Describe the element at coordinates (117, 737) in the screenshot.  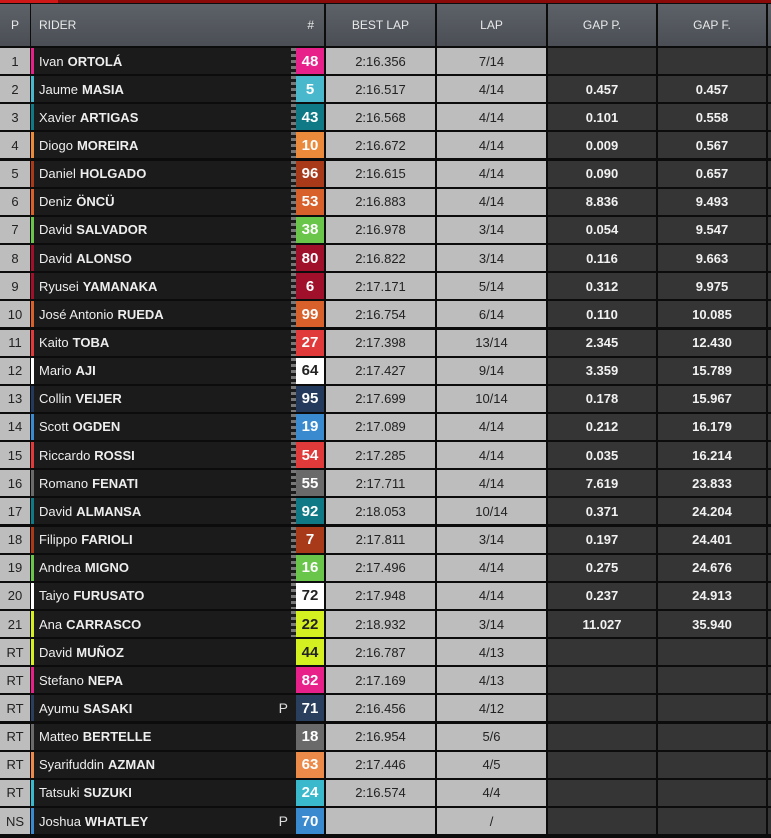
I see `rider-last-name: BERTELLE` at that location.